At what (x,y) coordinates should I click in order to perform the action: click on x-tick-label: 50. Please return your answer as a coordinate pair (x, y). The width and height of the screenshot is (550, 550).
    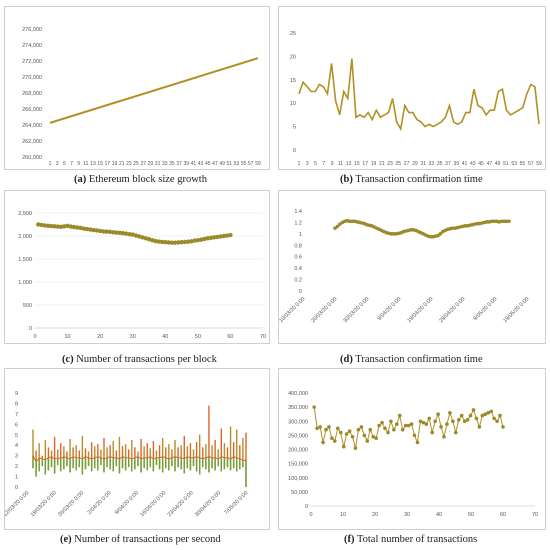
    Looking at the image, I should click on (471, 515).